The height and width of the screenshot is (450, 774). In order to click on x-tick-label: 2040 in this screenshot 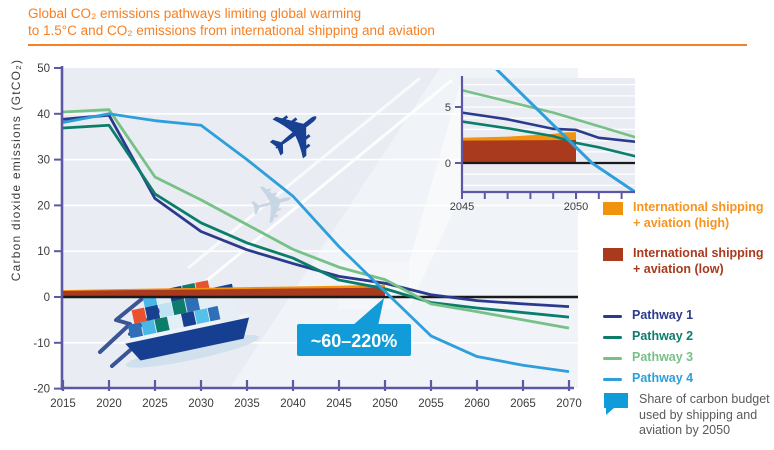, I will do `click(293, 404)`.